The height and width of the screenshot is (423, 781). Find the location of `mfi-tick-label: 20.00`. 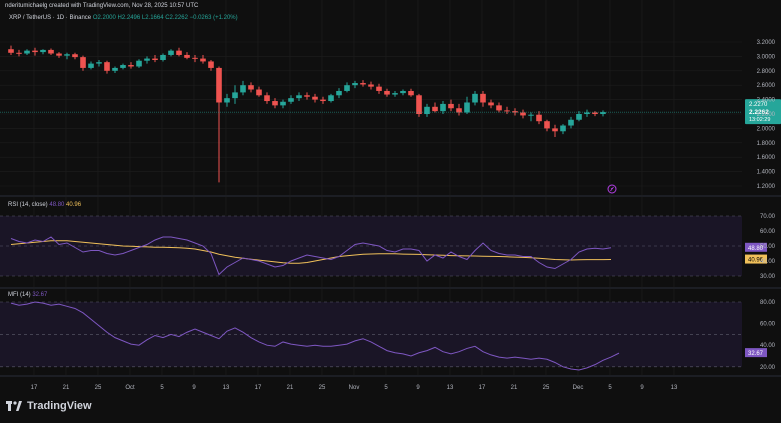

mfi-tick-label: 20.00 is located at coordinates (768, 368).